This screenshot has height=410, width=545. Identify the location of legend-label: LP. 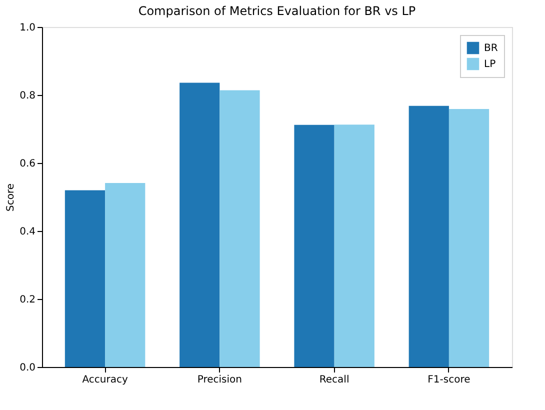
(490, 64).